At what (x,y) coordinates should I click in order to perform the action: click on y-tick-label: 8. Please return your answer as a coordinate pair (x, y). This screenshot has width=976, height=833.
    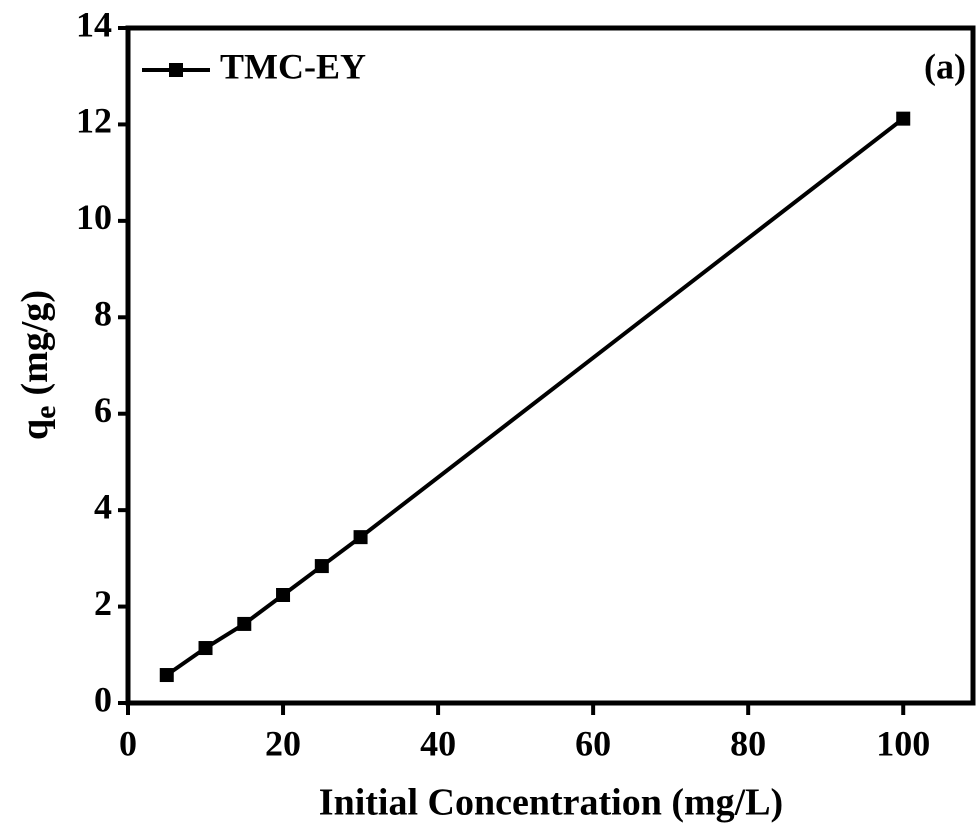
    Looking at the image, I should click on (103, 314).